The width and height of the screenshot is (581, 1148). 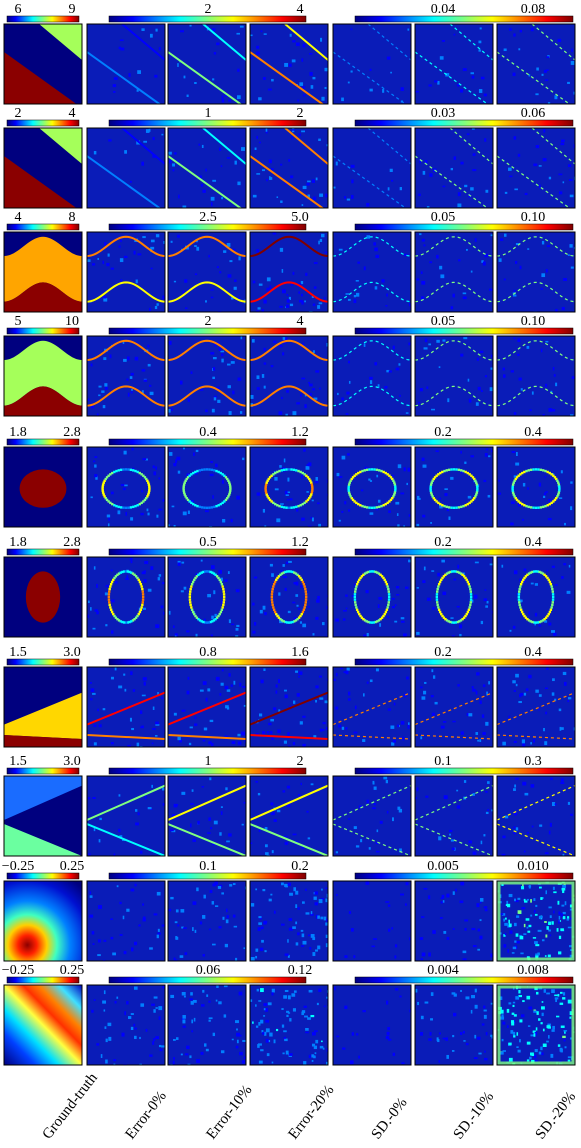 I want to click on colorbar-tick-label: 1.8, so click(x=18, y=542).